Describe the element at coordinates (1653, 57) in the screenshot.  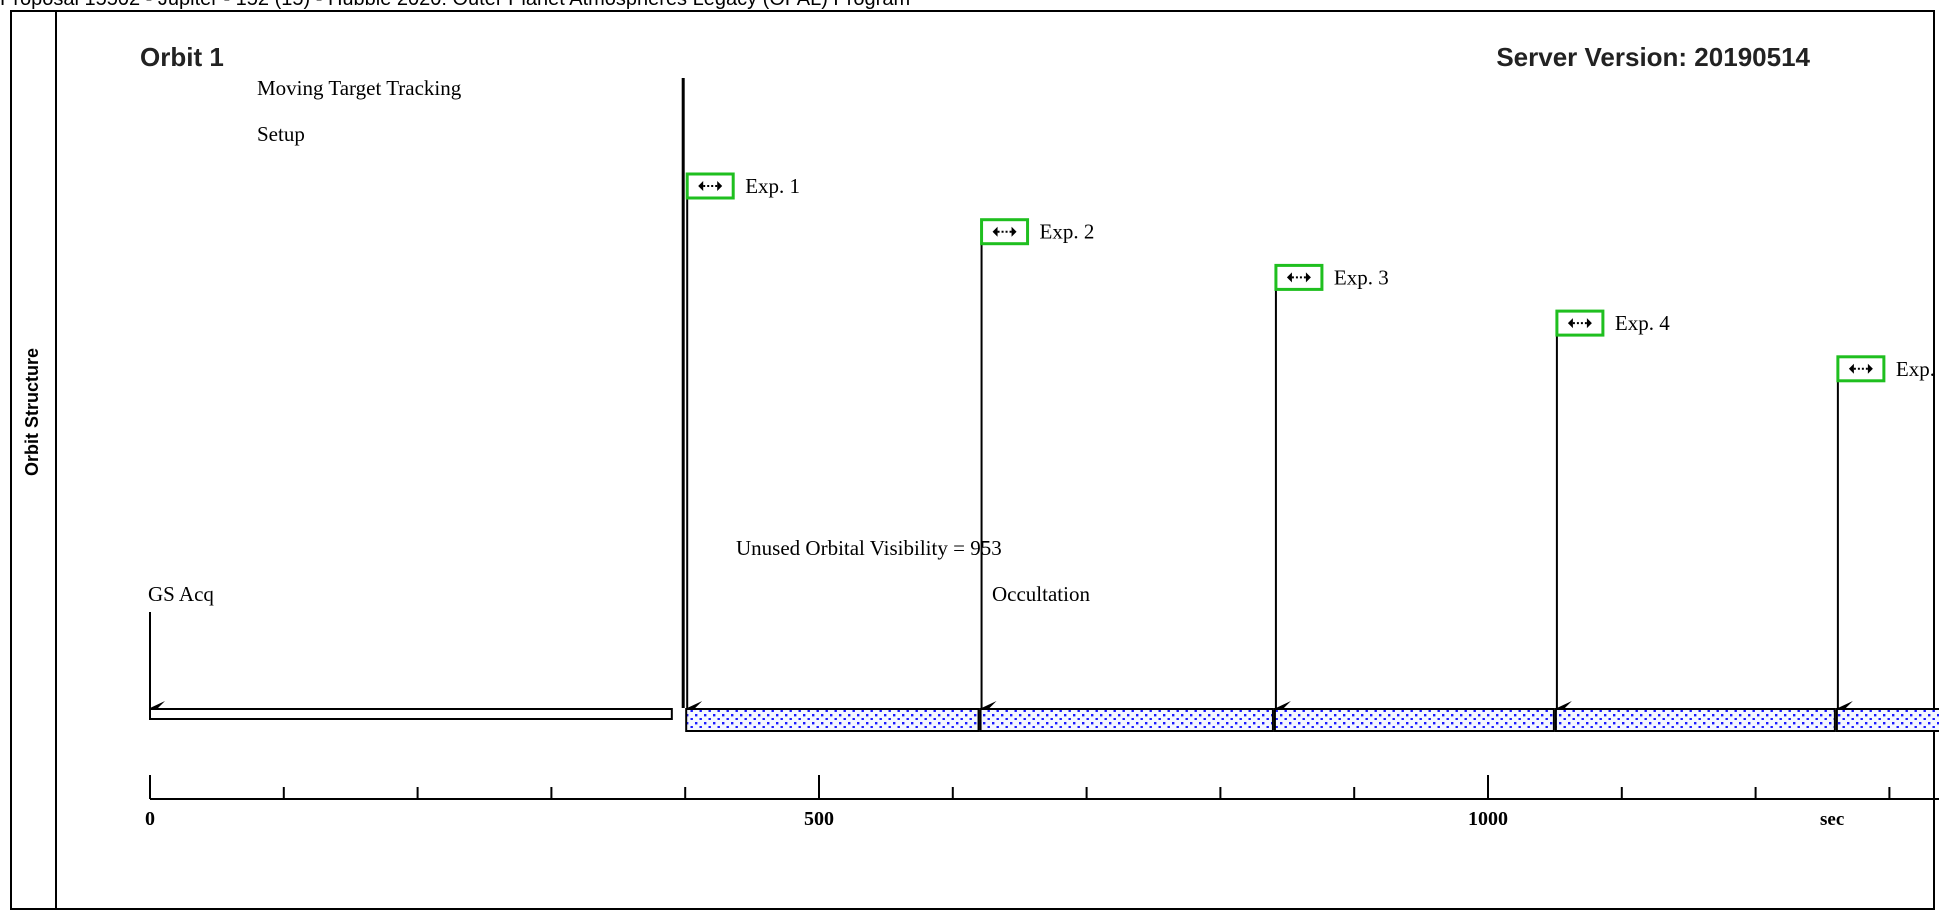
I see `server-version: Server Version: 20190514` at that location.